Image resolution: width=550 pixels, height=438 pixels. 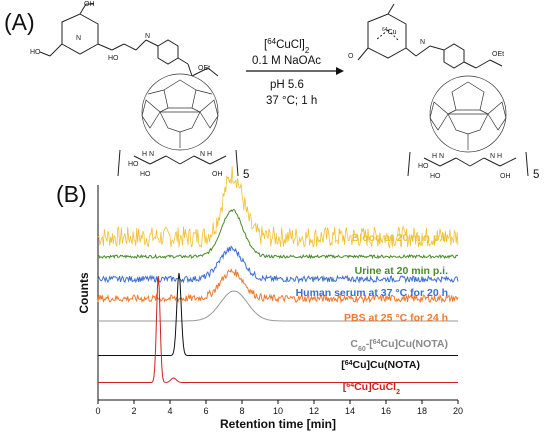 I want to click on svg-text: O, so click(x=351, y=56).